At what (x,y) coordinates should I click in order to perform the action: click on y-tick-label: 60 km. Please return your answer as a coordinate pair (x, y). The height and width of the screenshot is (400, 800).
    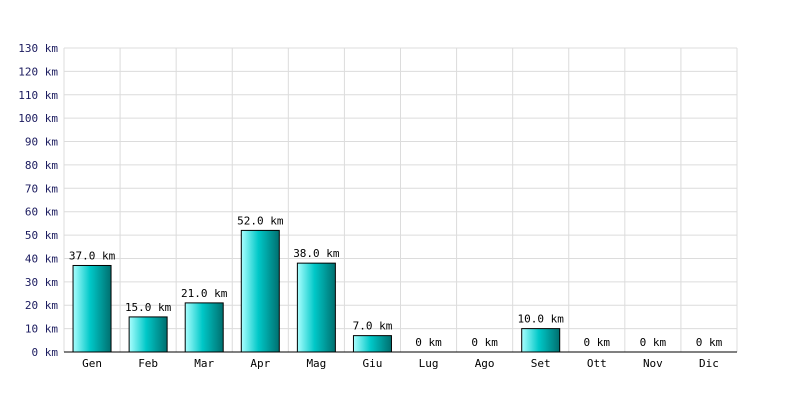
    Looking at the image, I should click on (41, 212).